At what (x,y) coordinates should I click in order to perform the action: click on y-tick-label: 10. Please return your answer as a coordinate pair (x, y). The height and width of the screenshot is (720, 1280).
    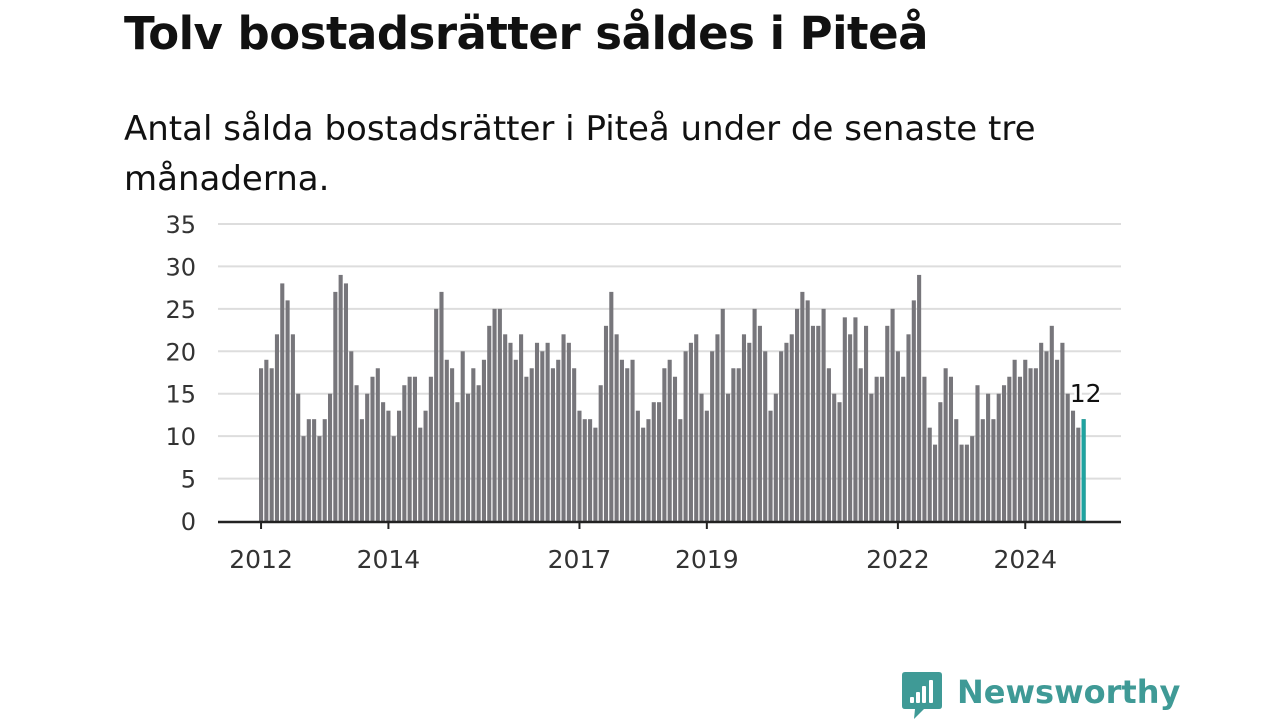
    Looking at the image, I should click on (180, 437).